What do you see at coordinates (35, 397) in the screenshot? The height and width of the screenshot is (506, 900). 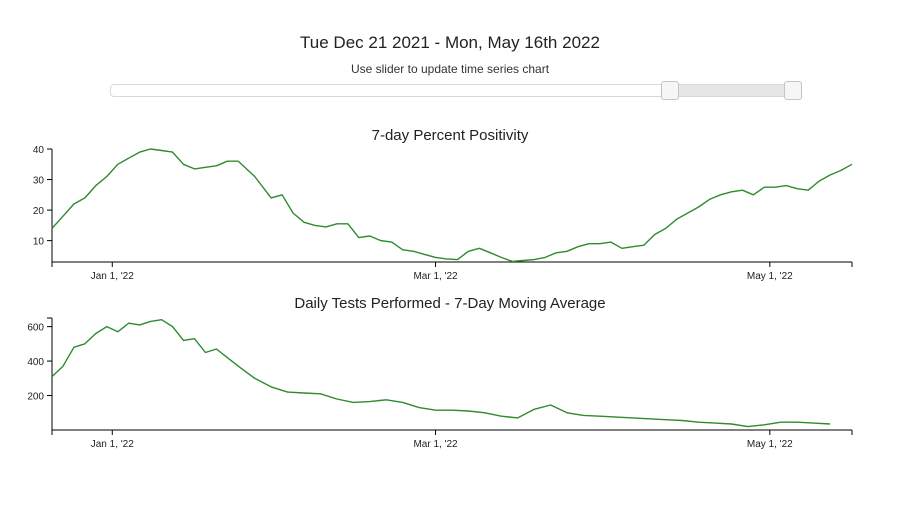 I see `y-tick-label: 200` at bounding box center [35, 397].